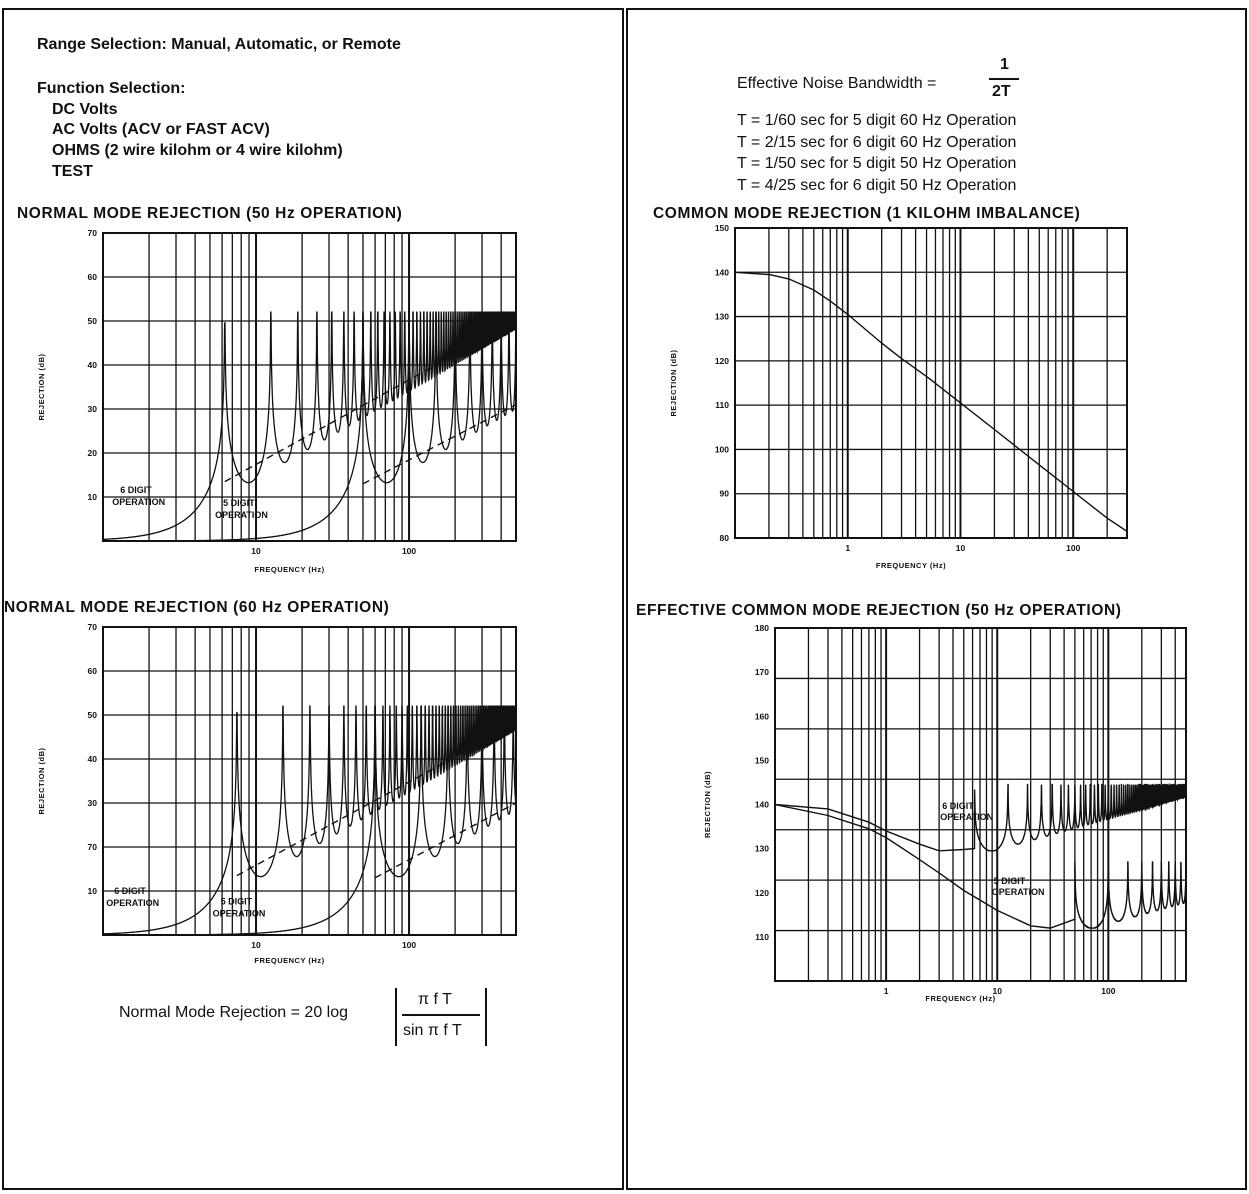 The image size is (1249, 1194). I want to click on y-tick-label: 80, so click(725, 538).